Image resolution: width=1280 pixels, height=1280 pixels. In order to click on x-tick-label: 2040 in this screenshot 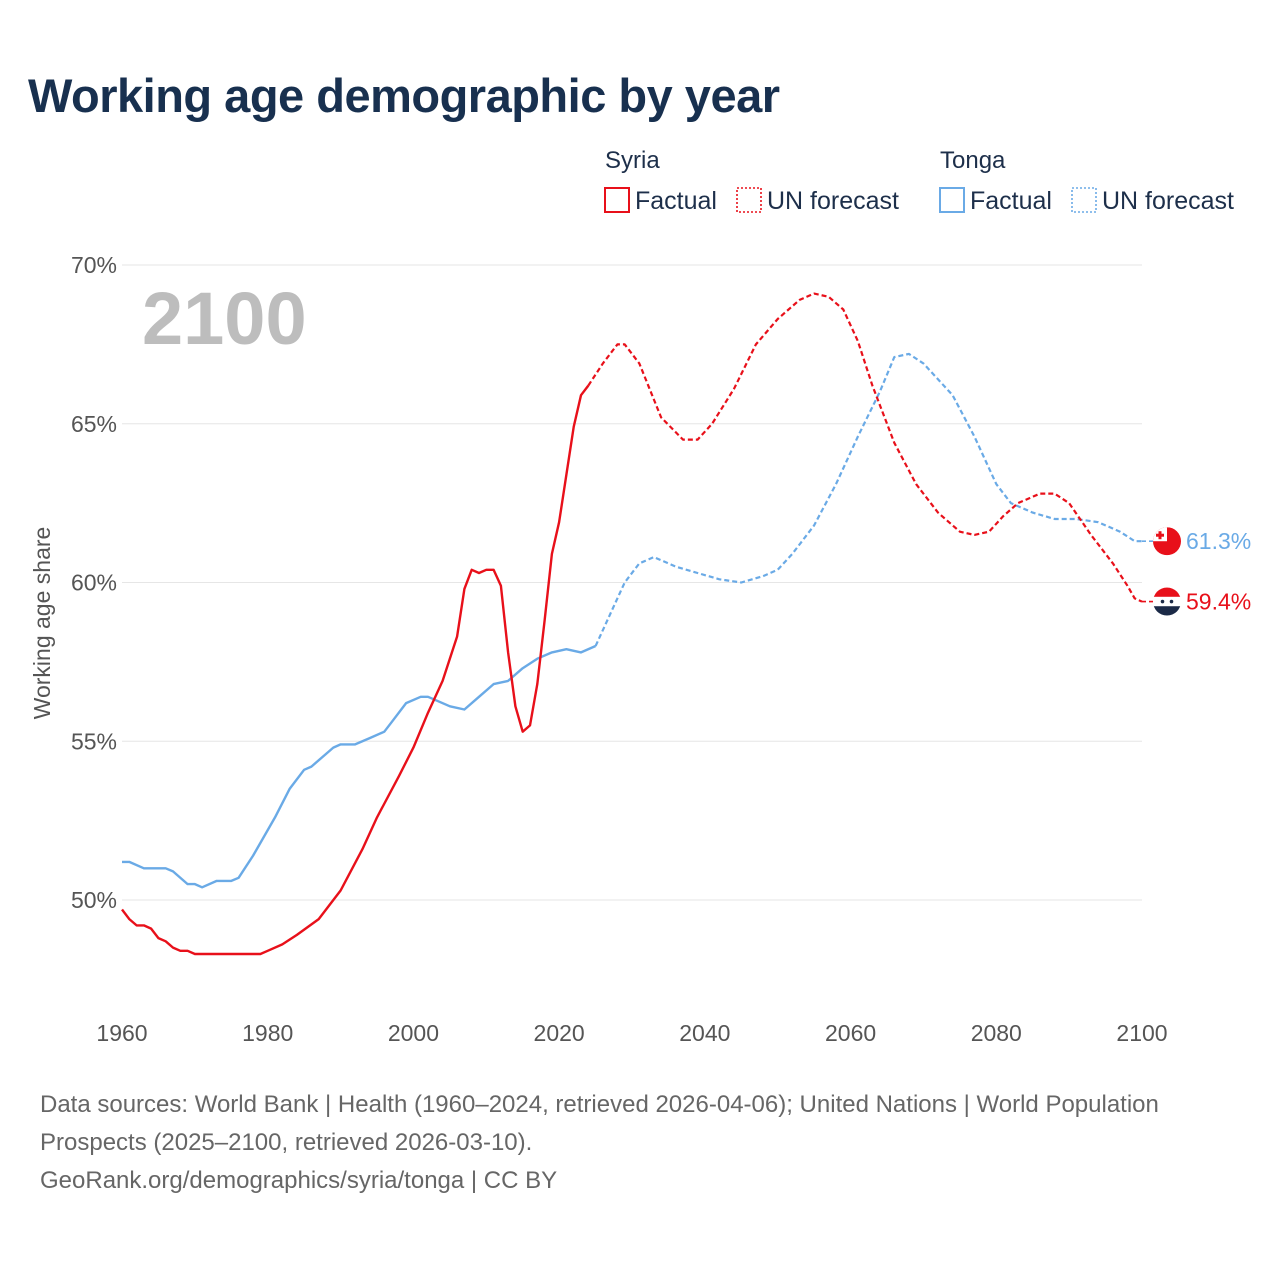, I will do `click(704, 1033)`.